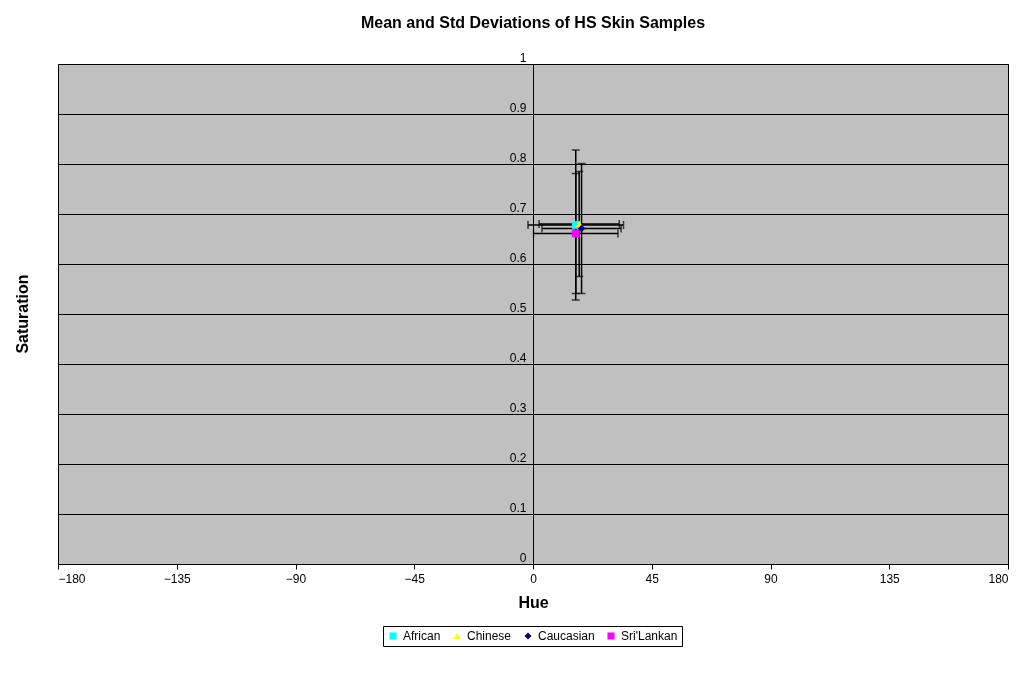 This screenshot has height=690, width=1031. Describe the element at coordinates (489, 636) in the screenshot. I see `legend-label: Chinese` at that location.